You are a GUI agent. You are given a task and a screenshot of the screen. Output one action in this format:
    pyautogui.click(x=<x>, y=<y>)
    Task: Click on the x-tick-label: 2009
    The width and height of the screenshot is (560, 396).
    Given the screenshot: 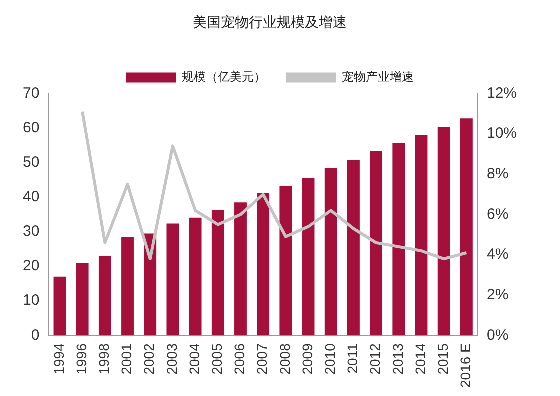 What is the action you would take?
    pyautogui.click(x=307, y=359)
    